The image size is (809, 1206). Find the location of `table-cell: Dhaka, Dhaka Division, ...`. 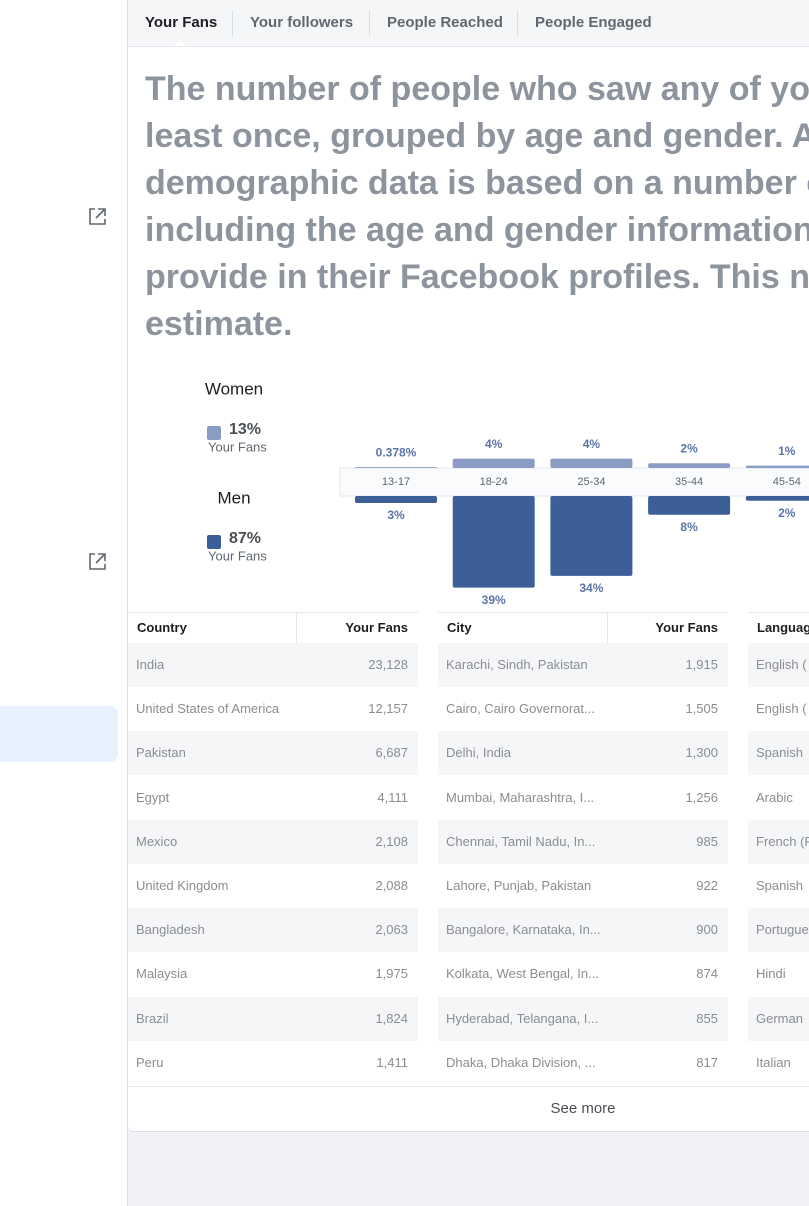

table-cell: Dhaka, Dhaka Division, ... is located at coordinates (521, 1062).